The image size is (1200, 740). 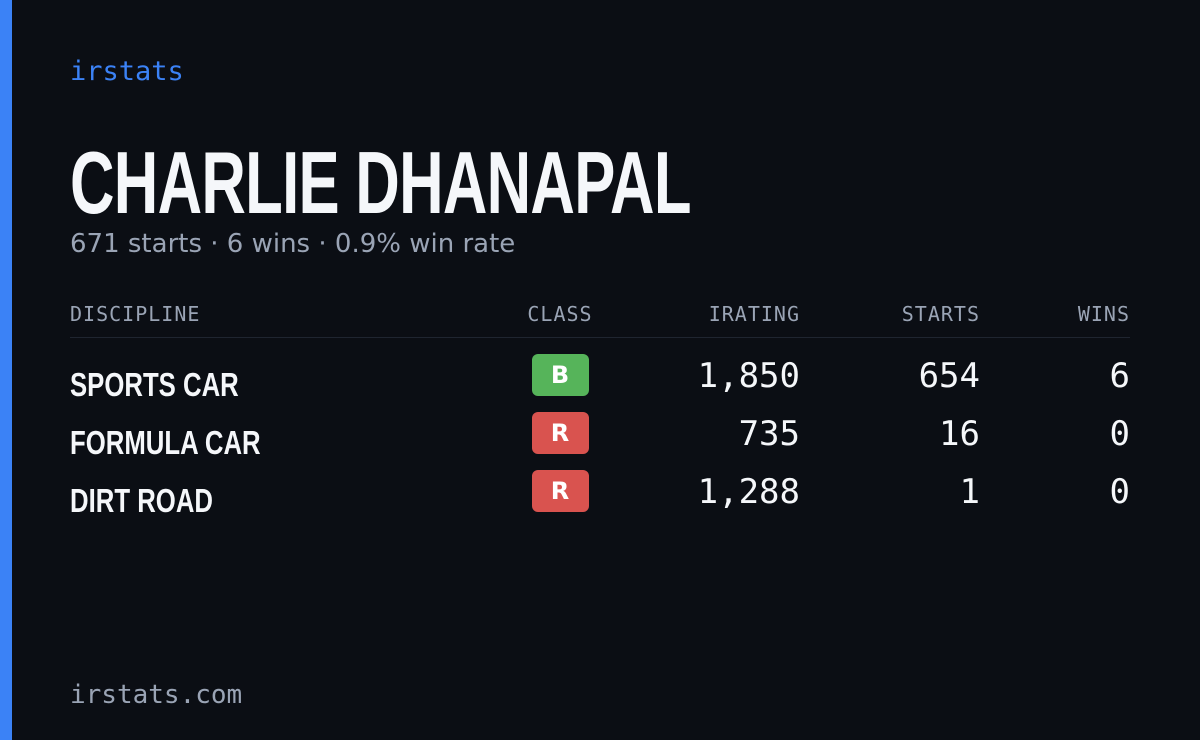 What do you see at coordinates (769, 434) in the screenshot?
I see `irating: 735` at bounding box center [769, 434].